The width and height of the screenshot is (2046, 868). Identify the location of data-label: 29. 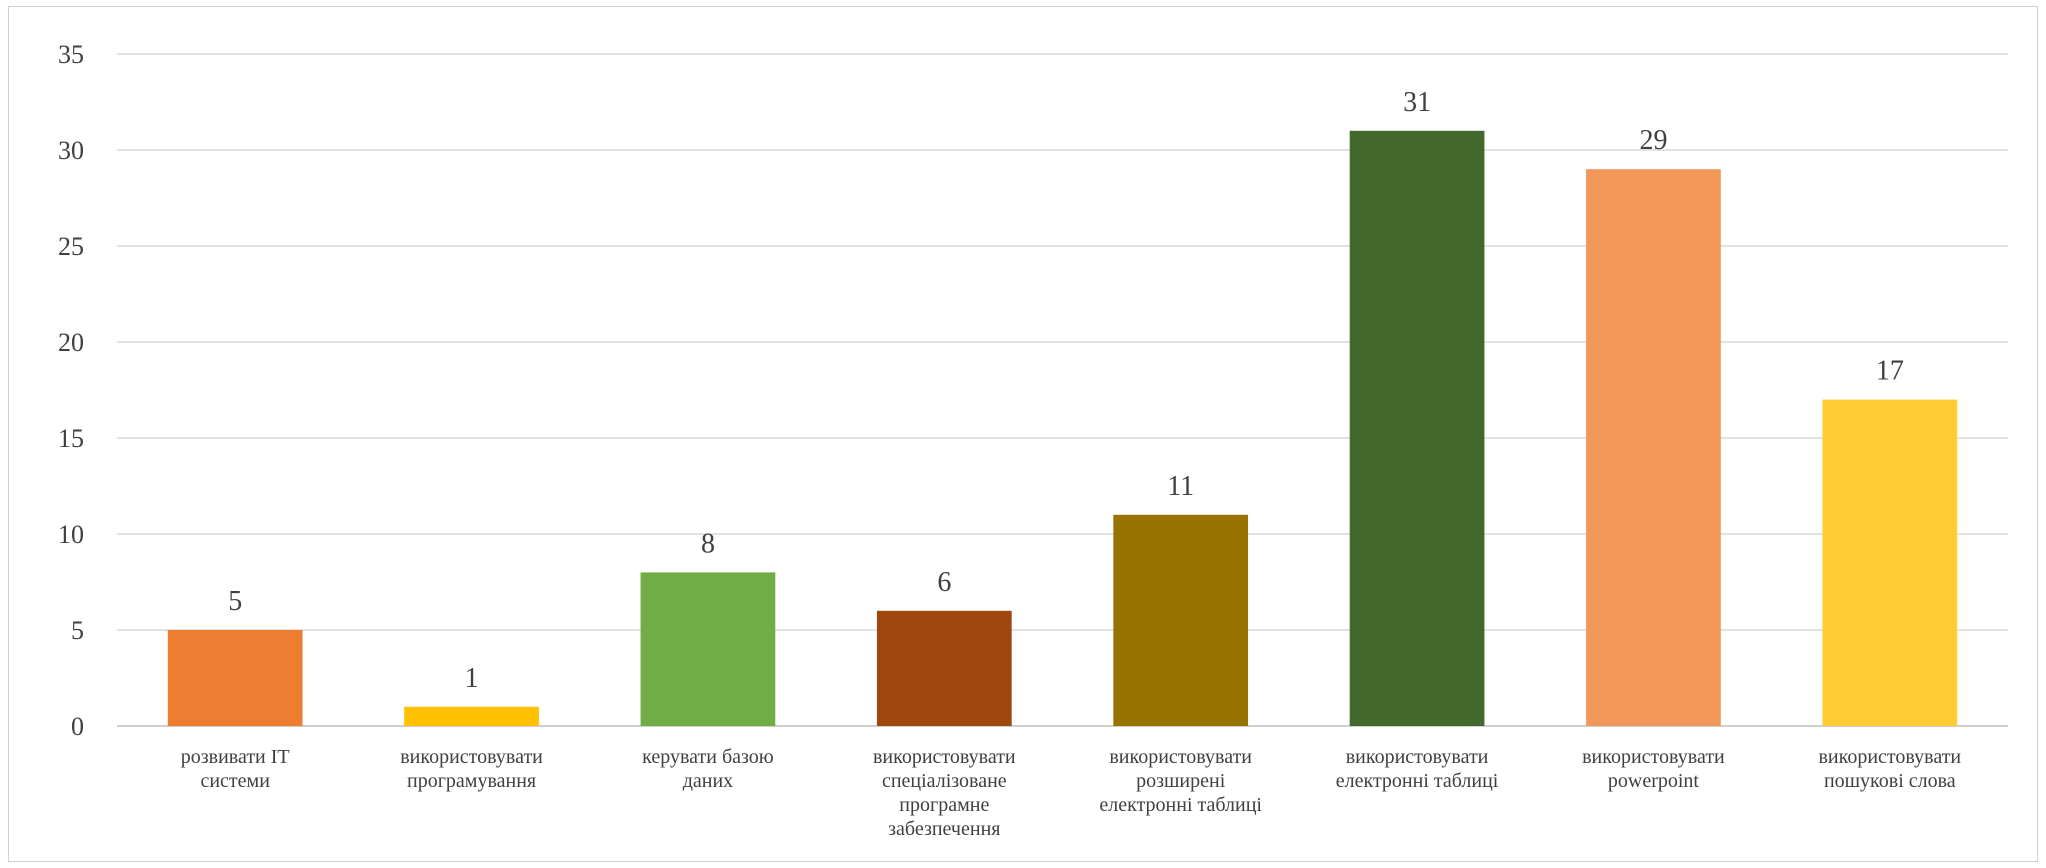
(1653, 140).